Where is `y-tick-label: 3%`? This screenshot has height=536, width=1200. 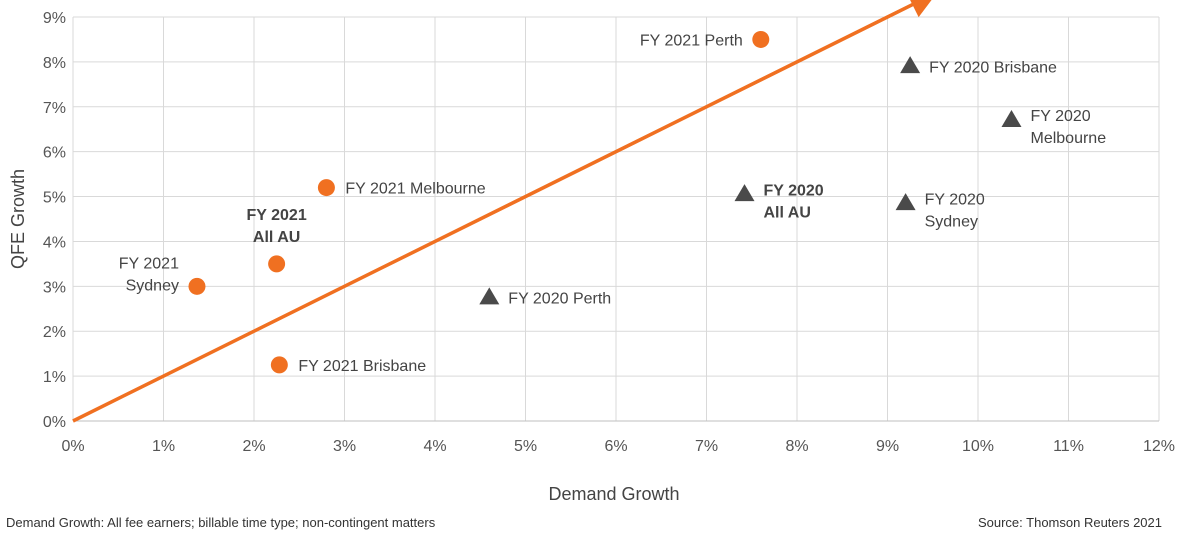
y-tick-label: 3% is located at coordinates (54, 287).